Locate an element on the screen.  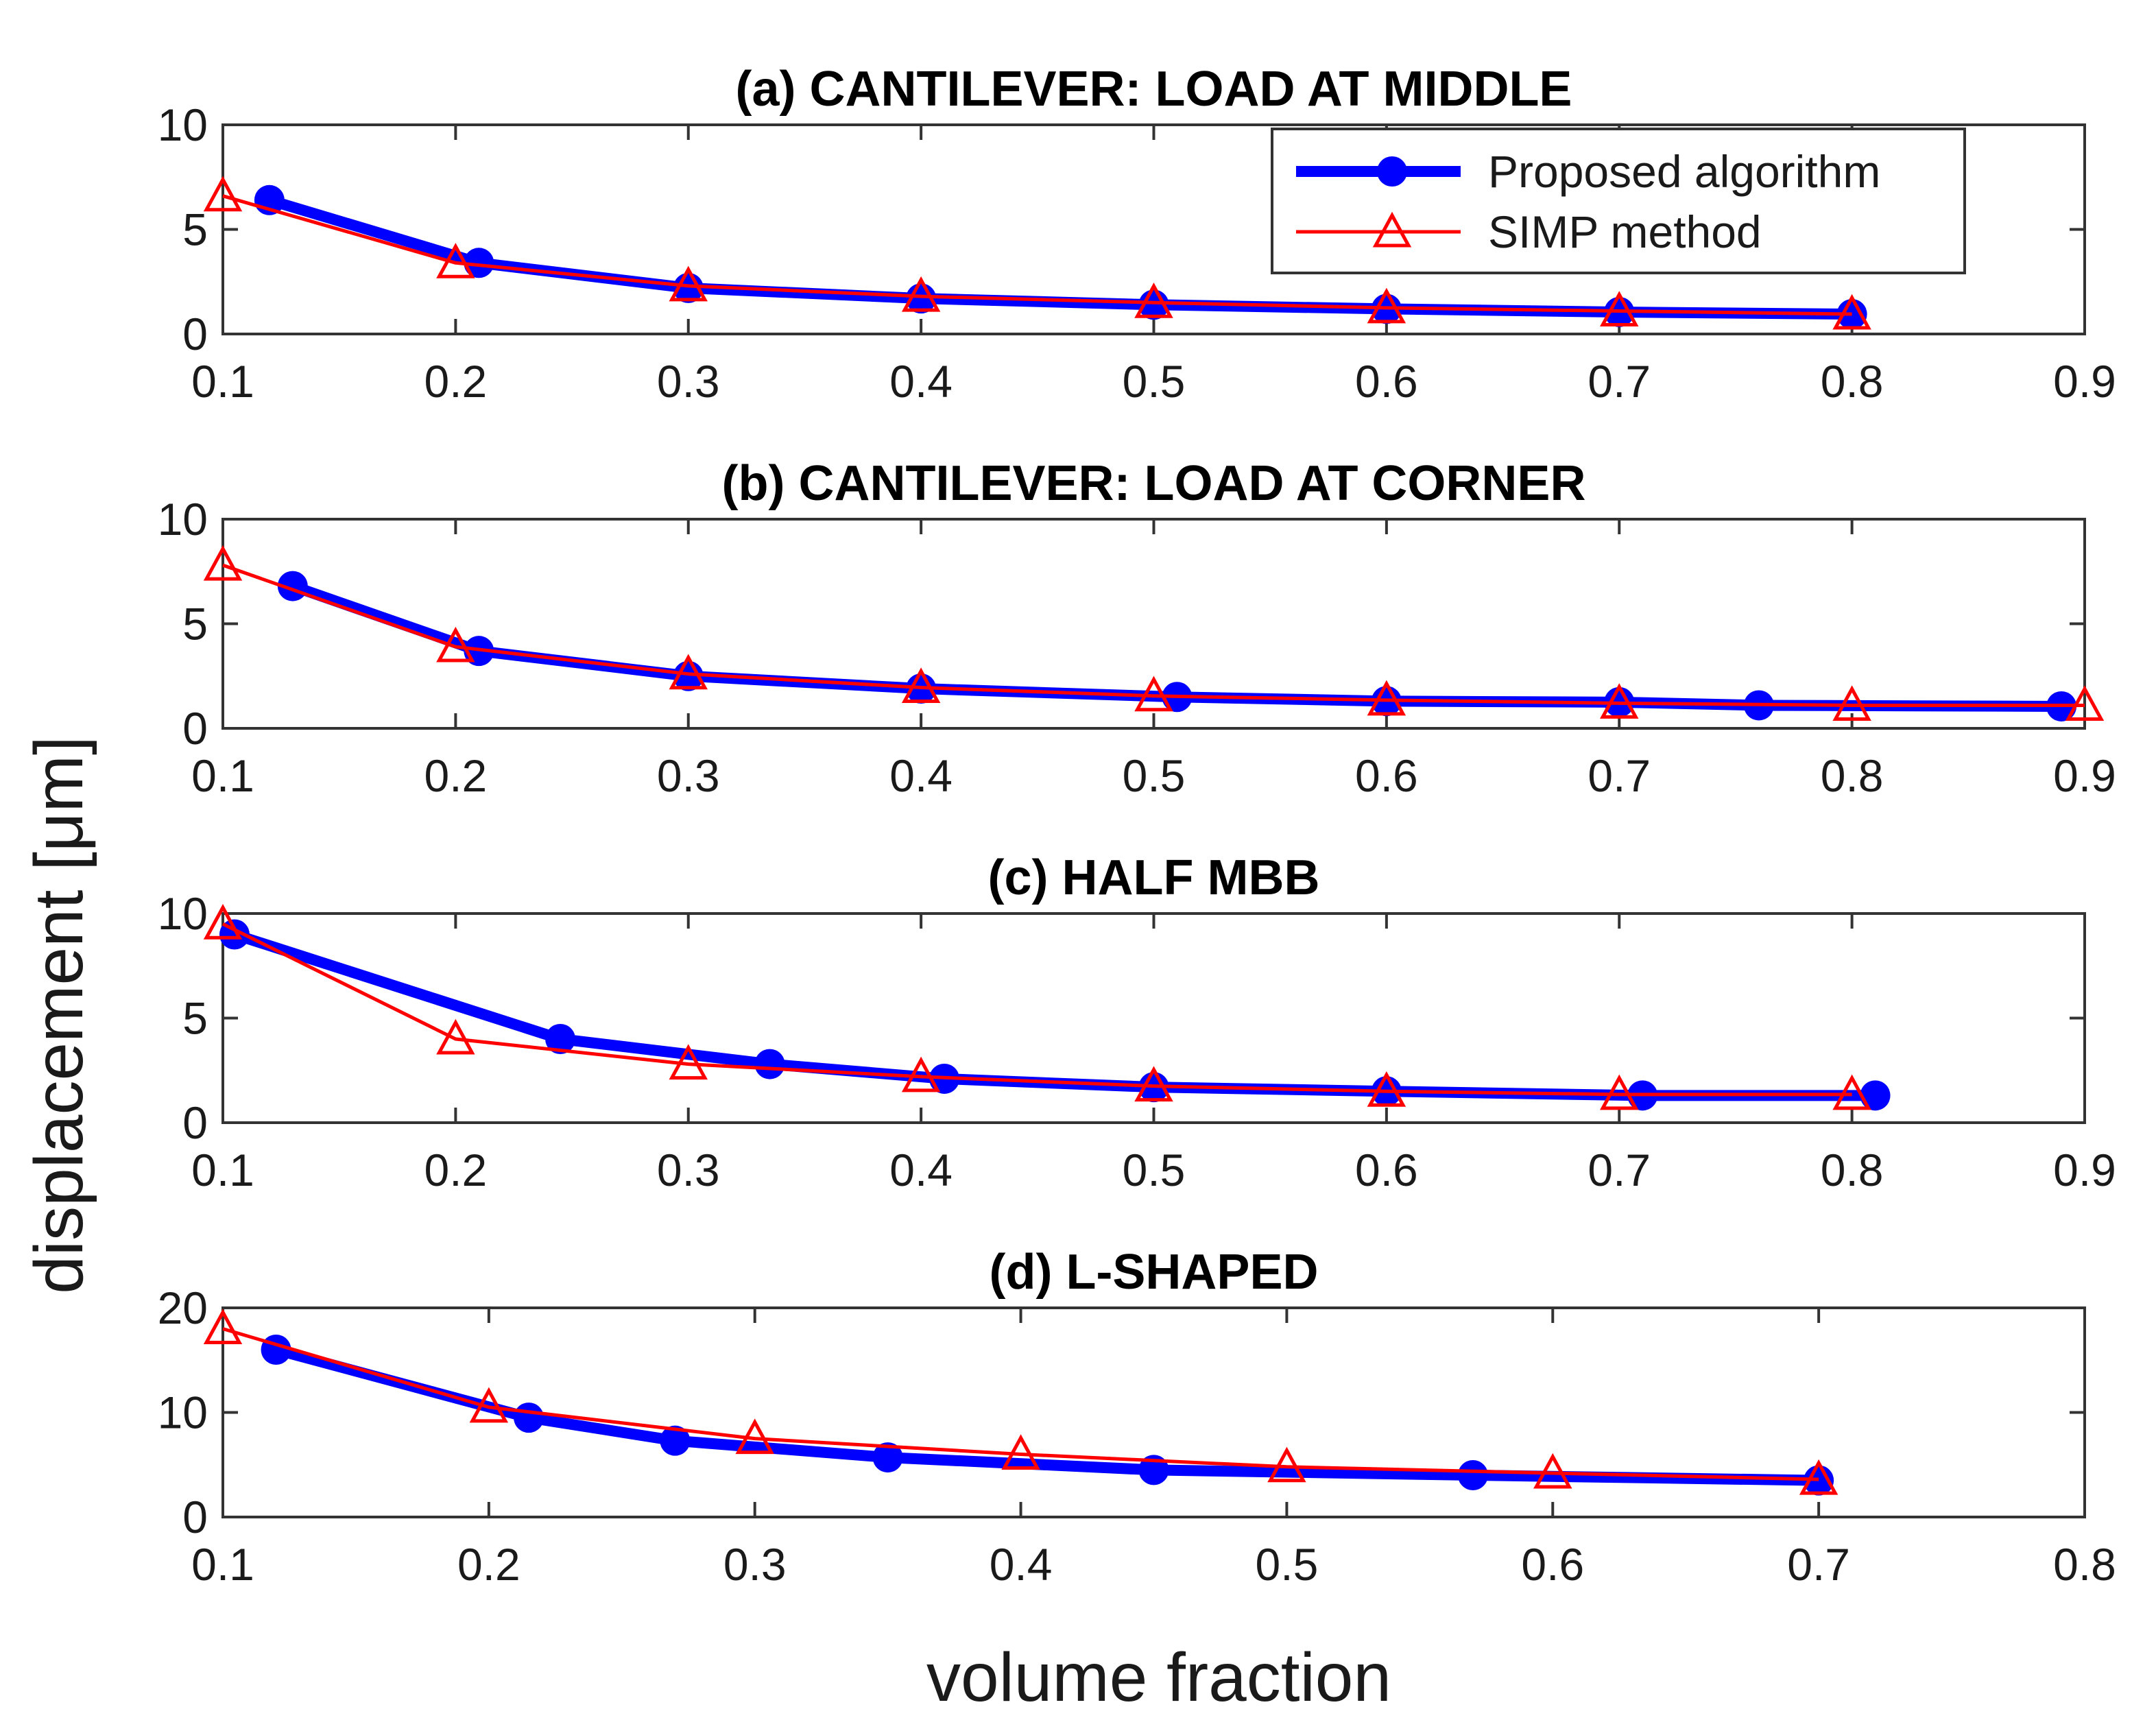
panel-2-y-tick-label: 5 is located at coordinates (195, 1019).